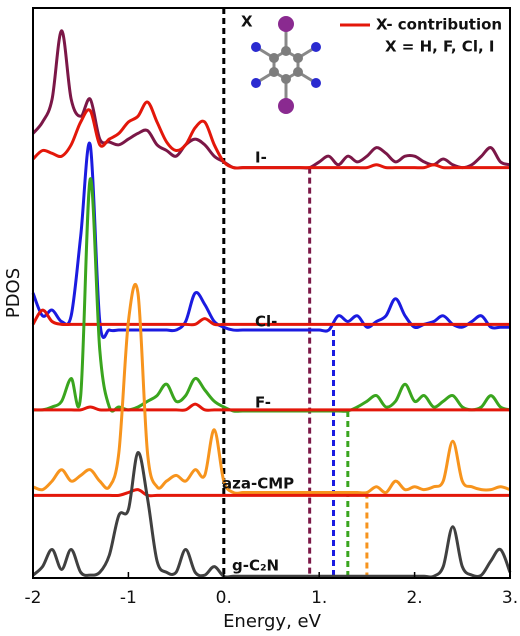  Describe the element at coordinates (439, 25) in the screenshot. I see `legend-label: X- contribution` at that location.